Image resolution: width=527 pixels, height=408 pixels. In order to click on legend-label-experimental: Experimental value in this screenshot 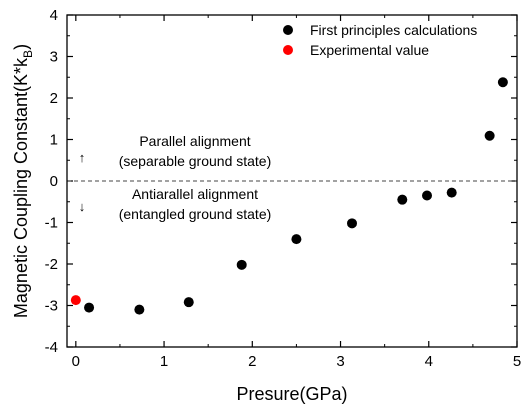, I will do `click(369, 50)`.